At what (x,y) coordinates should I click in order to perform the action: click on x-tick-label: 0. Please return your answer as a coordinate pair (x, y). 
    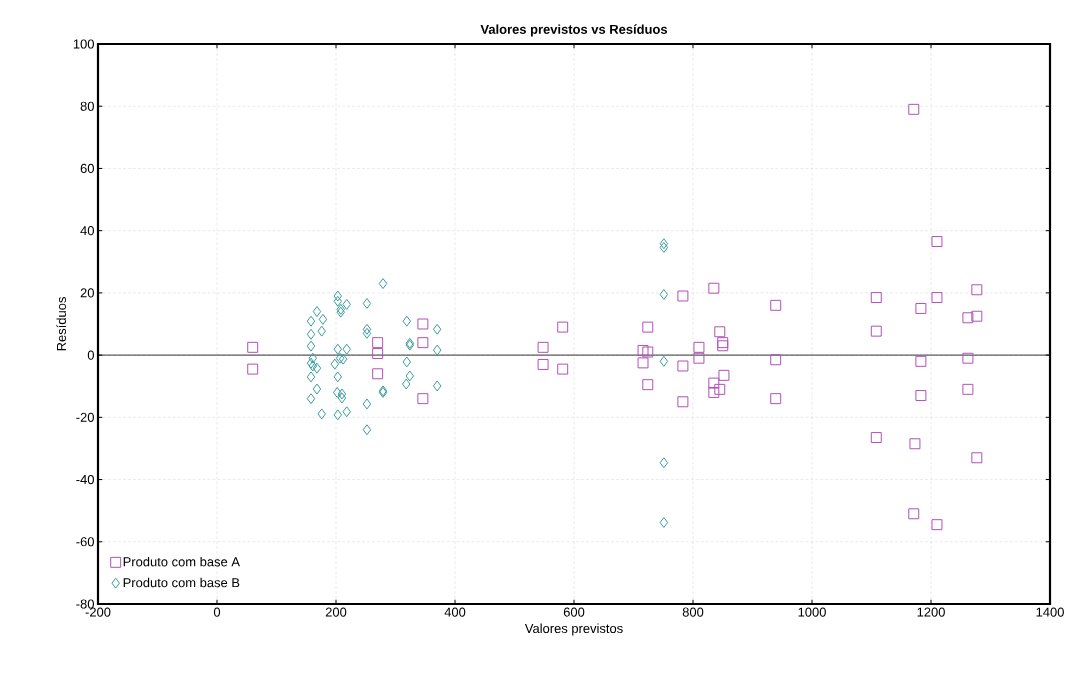
    Looking at the image, I should click on (217, 612).